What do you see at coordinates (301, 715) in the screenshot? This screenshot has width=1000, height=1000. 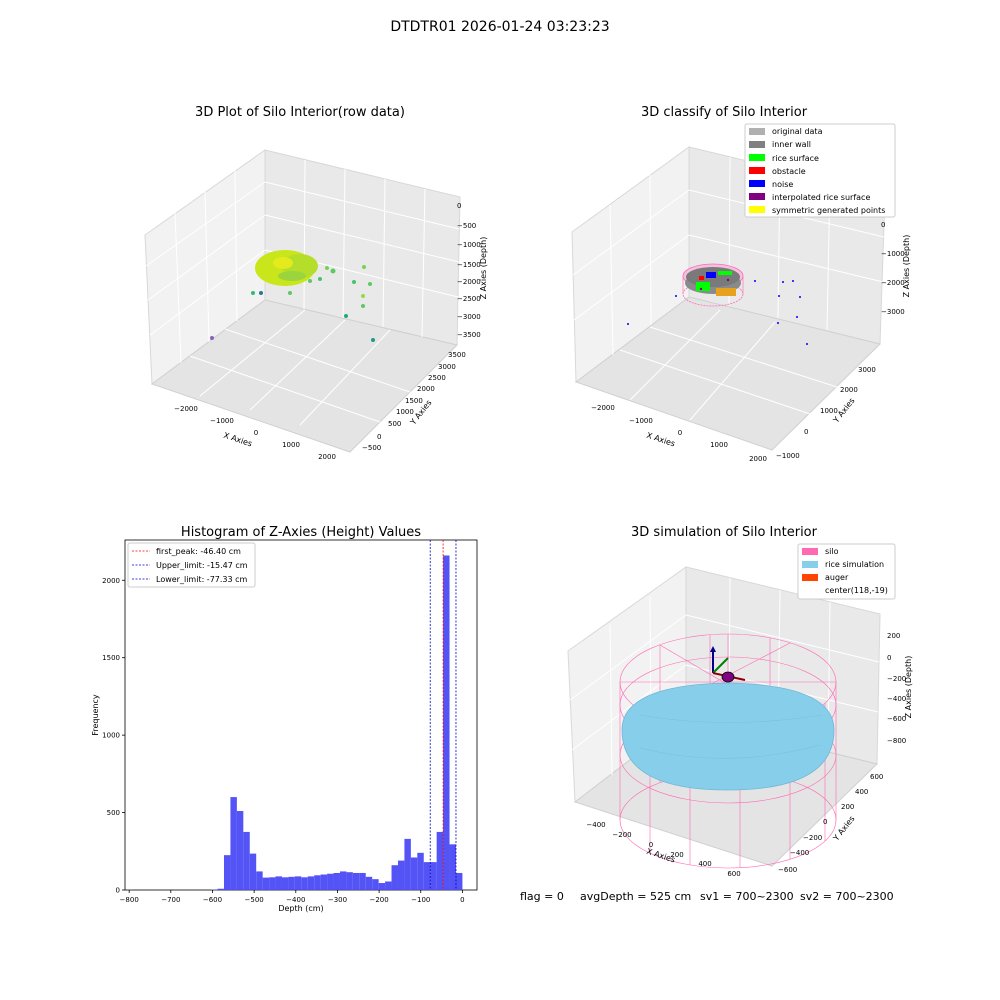 I see `histogram-plot-area` at bounding box center [301, 715].